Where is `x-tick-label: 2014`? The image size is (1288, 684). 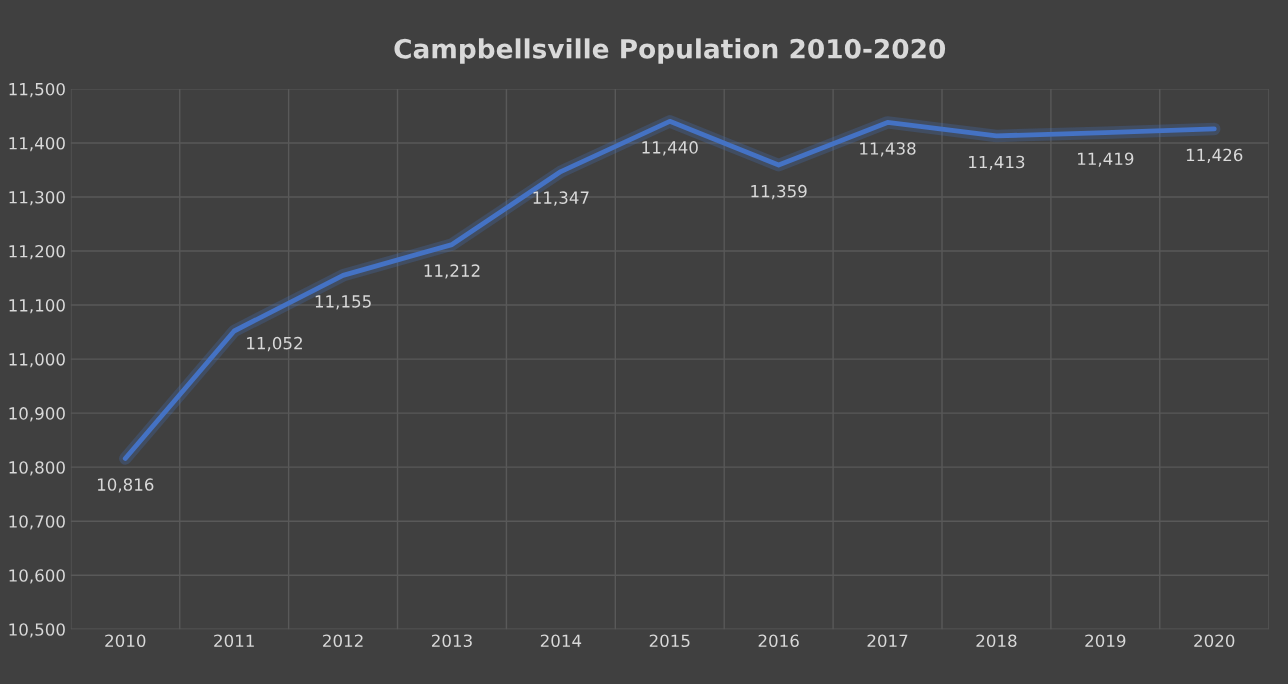 x-tick-label: 2014 is located at coordinates (561, 641).